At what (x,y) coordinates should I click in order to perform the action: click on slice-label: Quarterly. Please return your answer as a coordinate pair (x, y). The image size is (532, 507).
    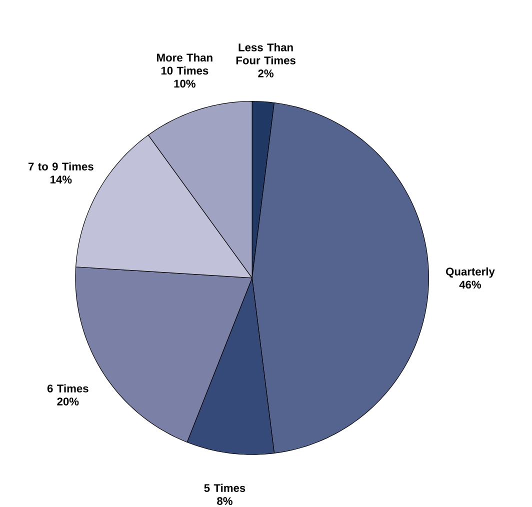
    Looking at the image, I should click on (470, 273).